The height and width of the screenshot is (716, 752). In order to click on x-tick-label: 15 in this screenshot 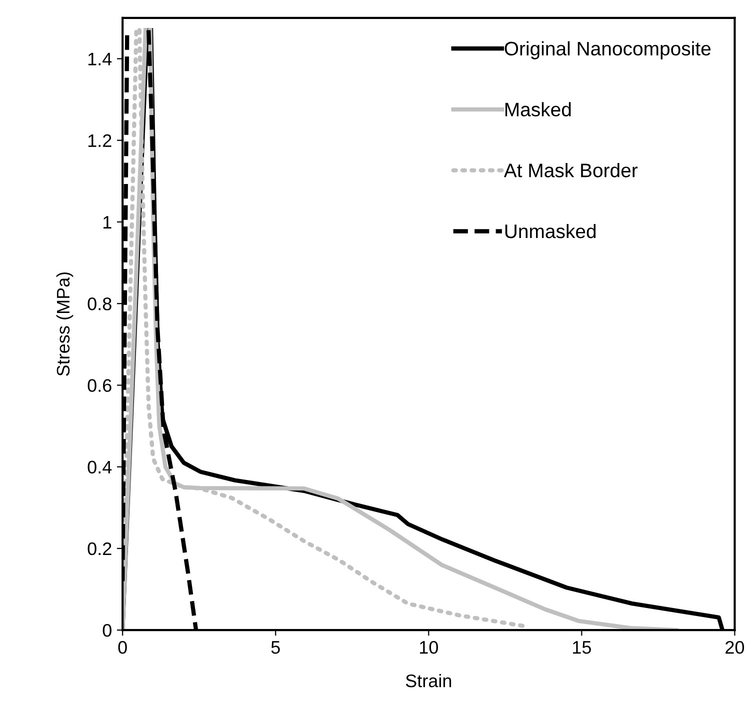, I will do `click(582, 647)`.